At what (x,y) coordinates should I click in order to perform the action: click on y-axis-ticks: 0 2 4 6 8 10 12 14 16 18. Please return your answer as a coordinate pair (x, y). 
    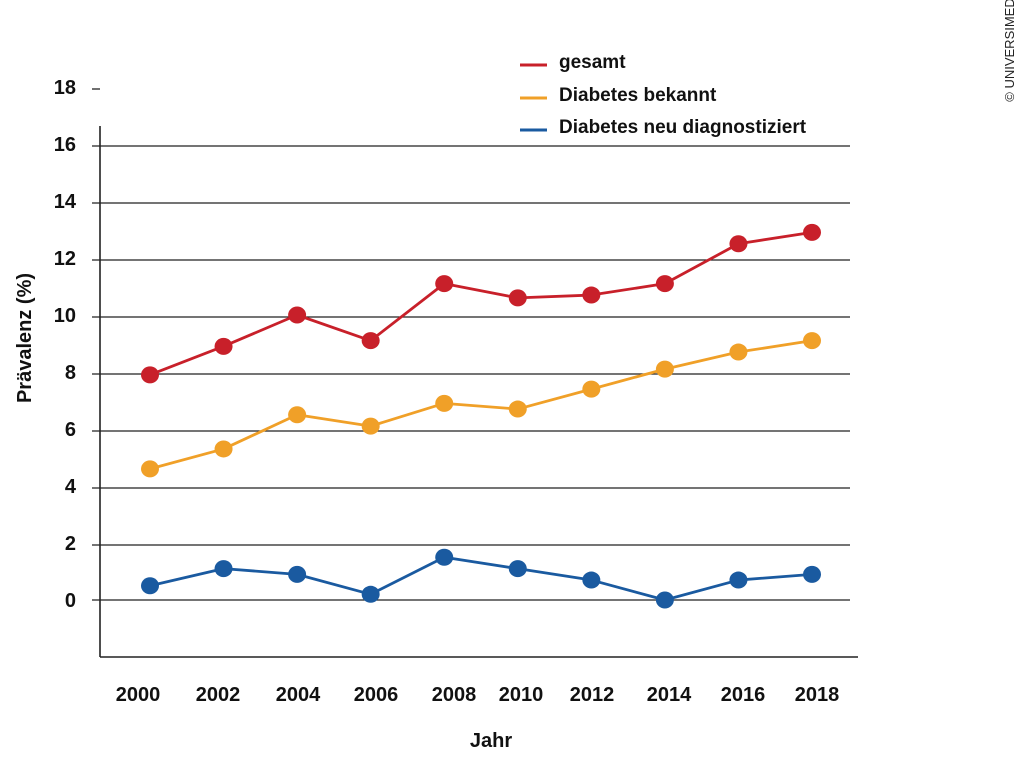
    Looking at the image, I should click on (65, 344).